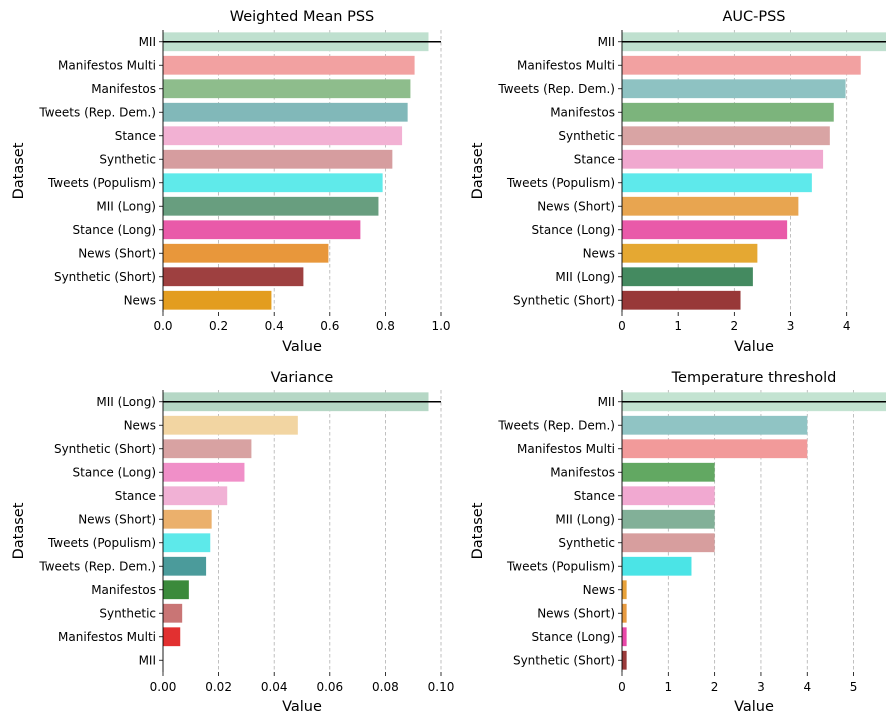  I want to click on x-tick-label: 0.00, so click(163, 687).